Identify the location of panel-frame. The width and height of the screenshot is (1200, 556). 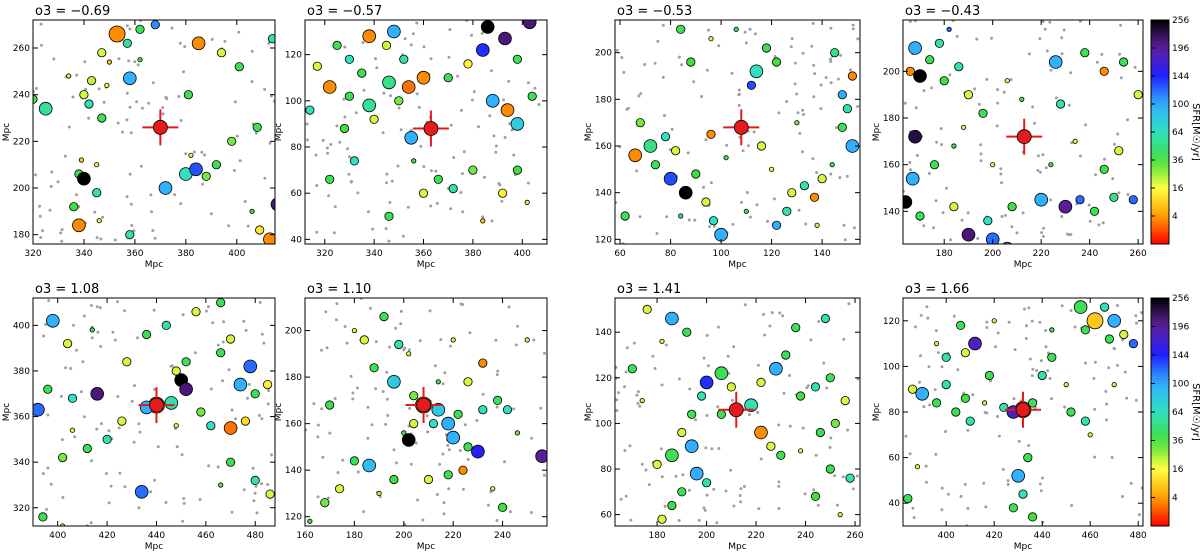
(737, 412).